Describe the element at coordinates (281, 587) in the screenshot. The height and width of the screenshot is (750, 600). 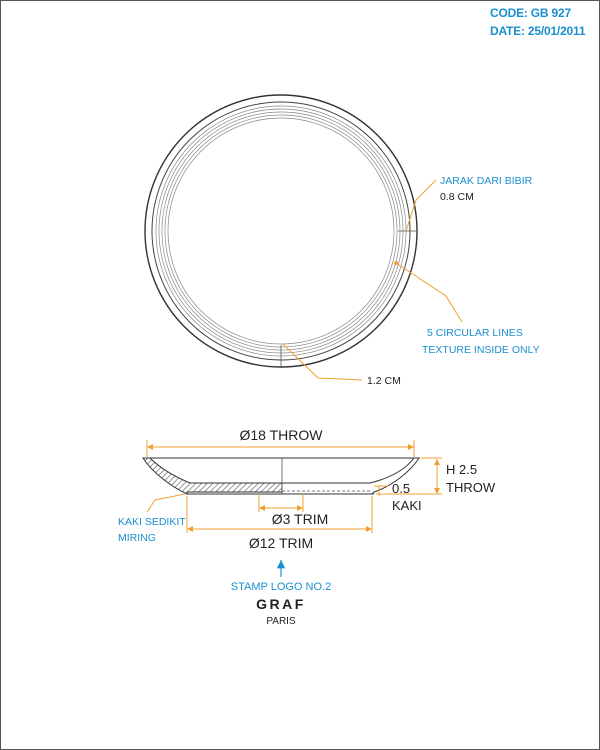
I see `stamp-label: STAMP LOGO NO.2` at that location.